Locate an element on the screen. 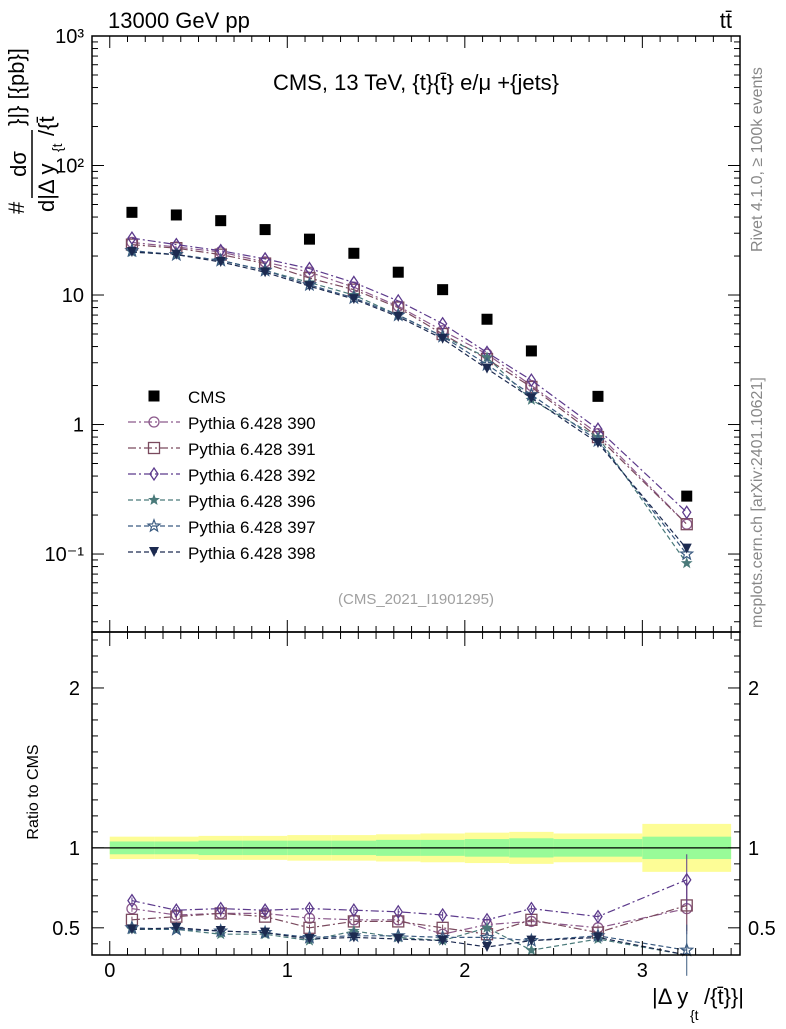 The width and height of the screenshot is (786, 1029). y-tick-label: 10² is located at coordinates (69, 167).